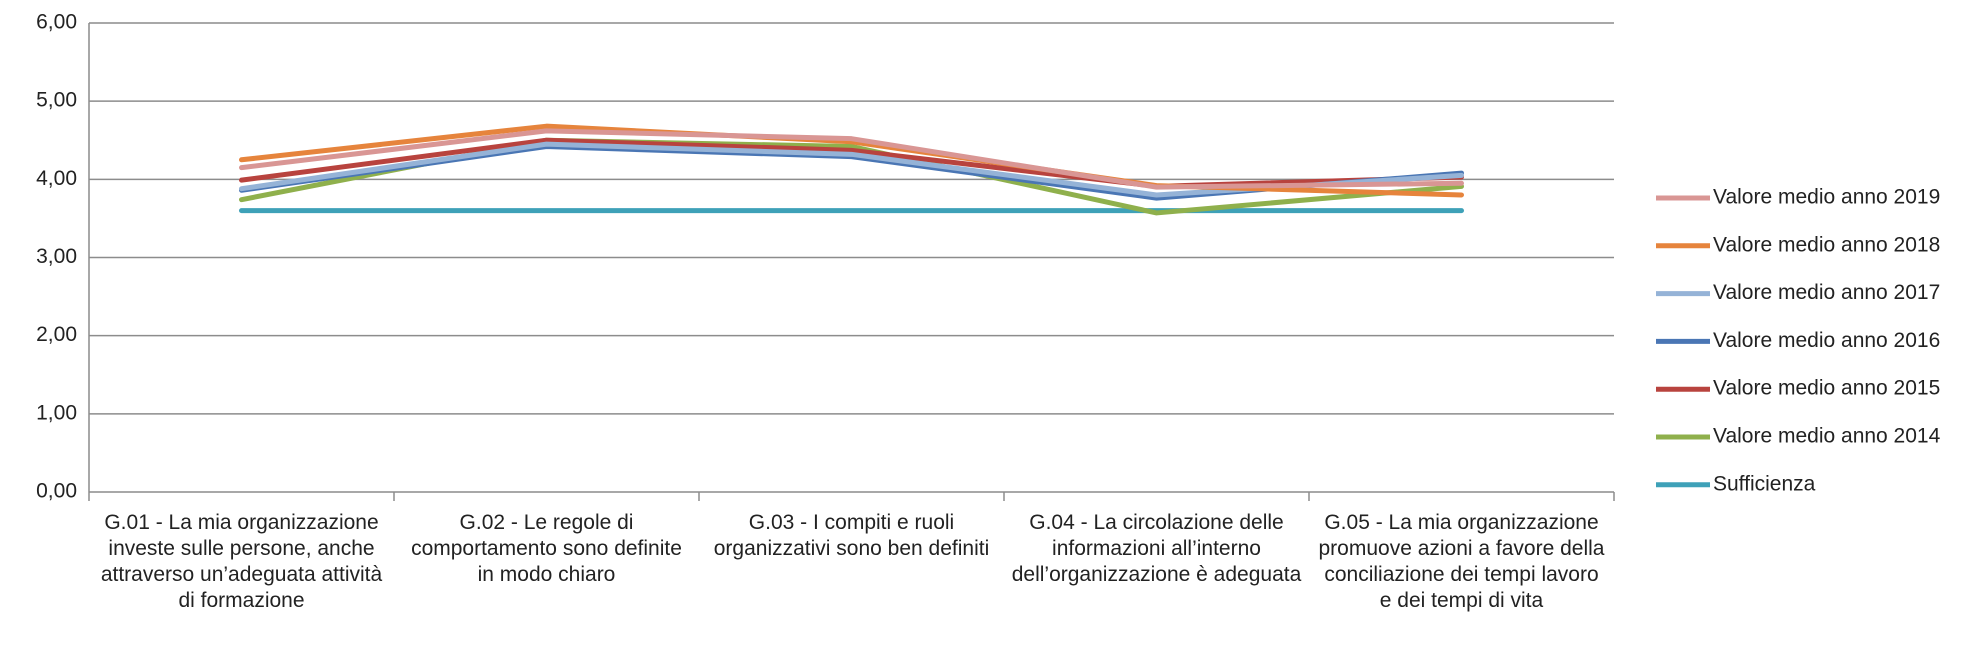 This screenshot has height=669, width=1987. I want to click on legend-label: Valore medio anno 2018, so click(1826, 244).